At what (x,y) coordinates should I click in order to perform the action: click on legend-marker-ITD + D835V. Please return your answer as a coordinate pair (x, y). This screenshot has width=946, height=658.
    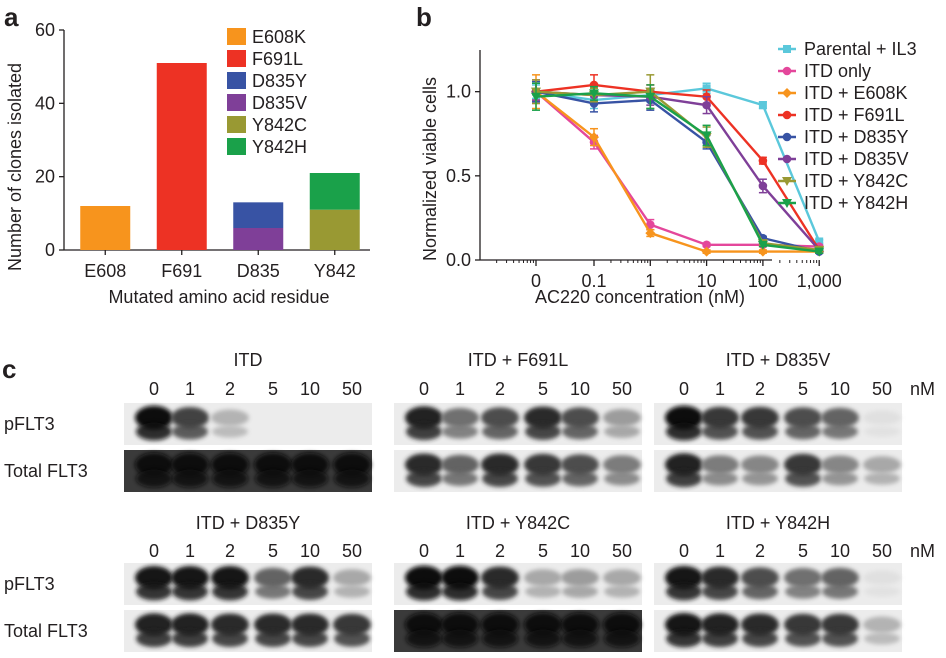
    Looking at the image, I should click on (787, 159).